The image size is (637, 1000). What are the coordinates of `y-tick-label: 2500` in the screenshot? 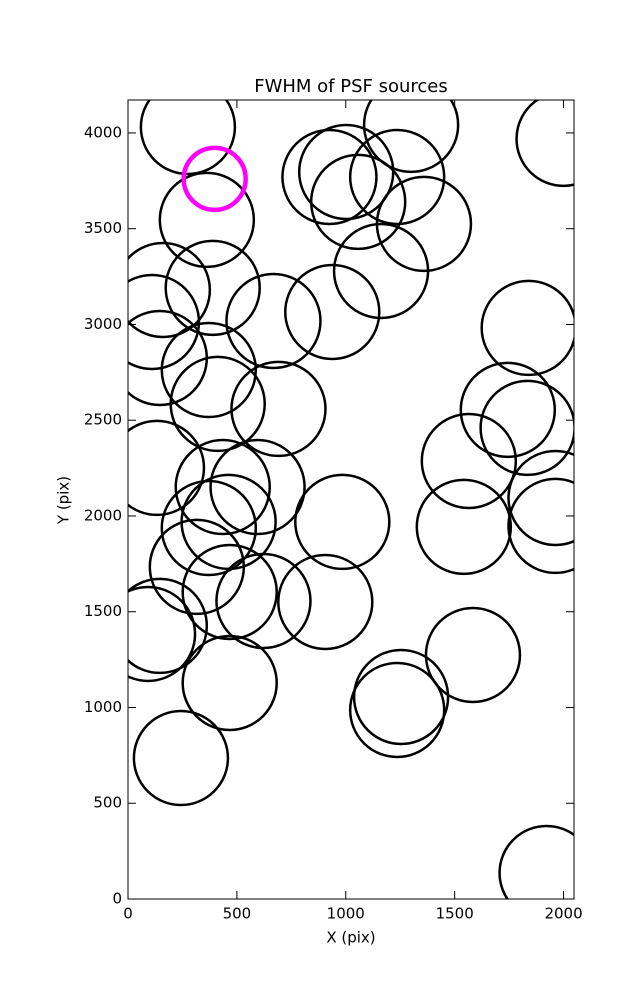 It's located at (103, 420).